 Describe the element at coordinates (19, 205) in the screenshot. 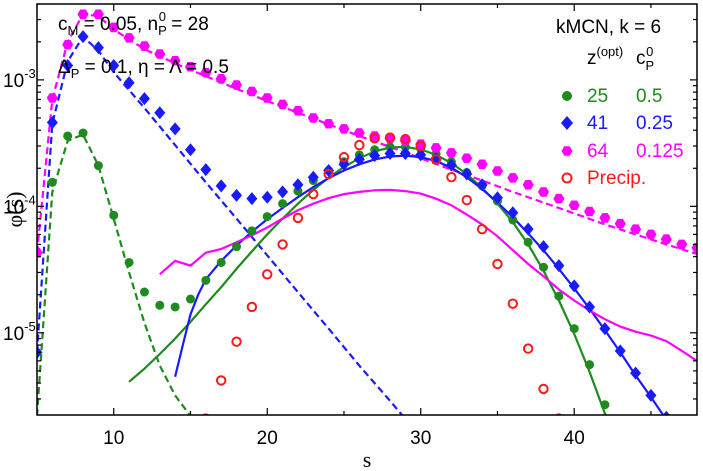

I see `y-tick-label: 10⁻⁴` at that location.